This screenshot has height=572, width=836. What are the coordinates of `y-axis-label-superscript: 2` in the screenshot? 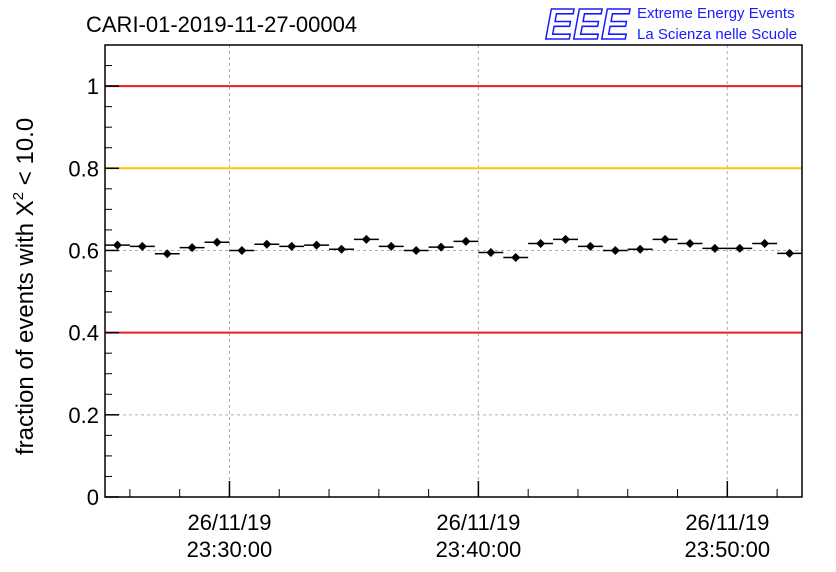 It's located at (18, 196).